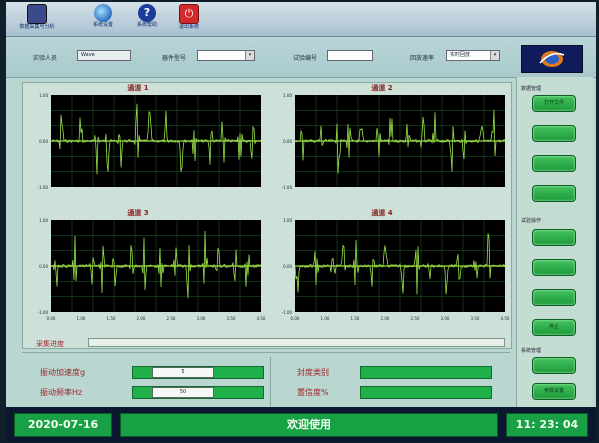  Describe the element at coordinates (37, 14) in the screenshot. I see `monitor-icon` at that location.